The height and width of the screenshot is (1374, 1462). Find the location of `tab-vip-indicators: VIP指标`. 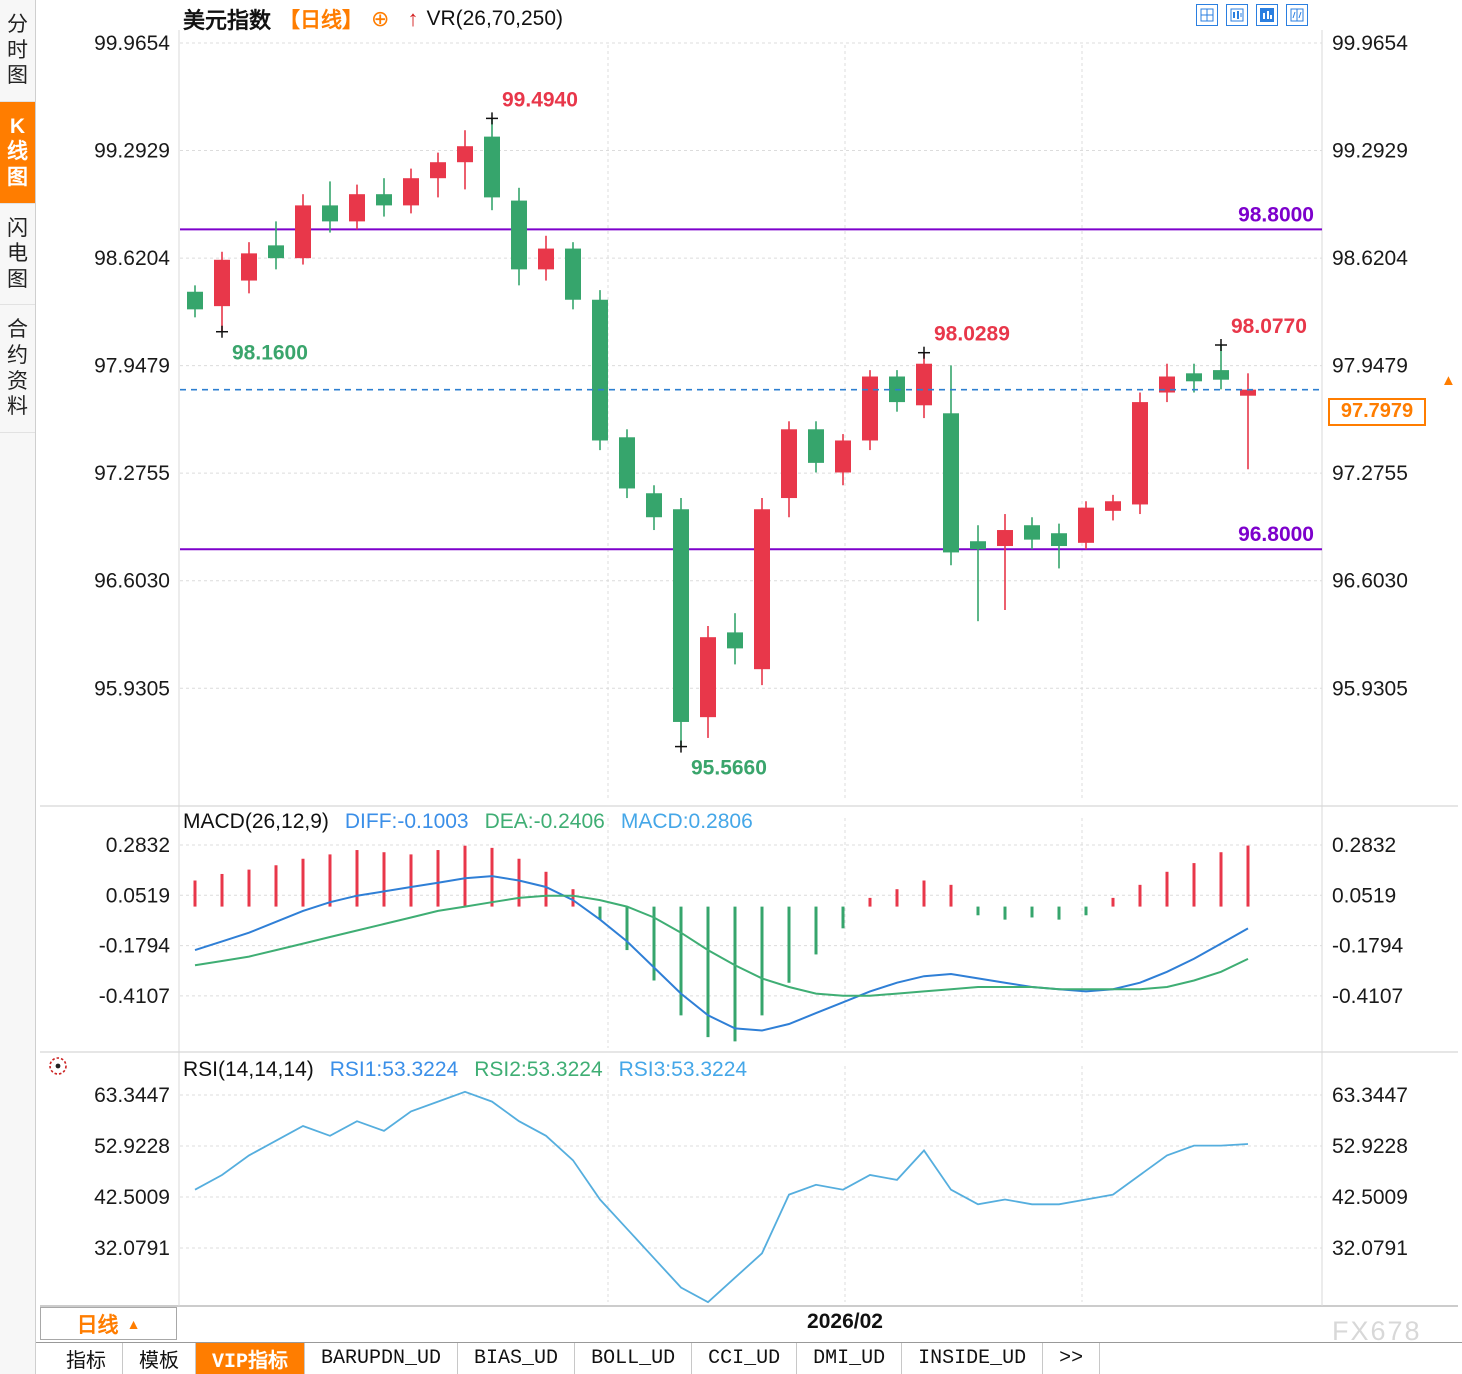

tab-vip-indicators: VIP指标 is located at coordinates (251, 1358).